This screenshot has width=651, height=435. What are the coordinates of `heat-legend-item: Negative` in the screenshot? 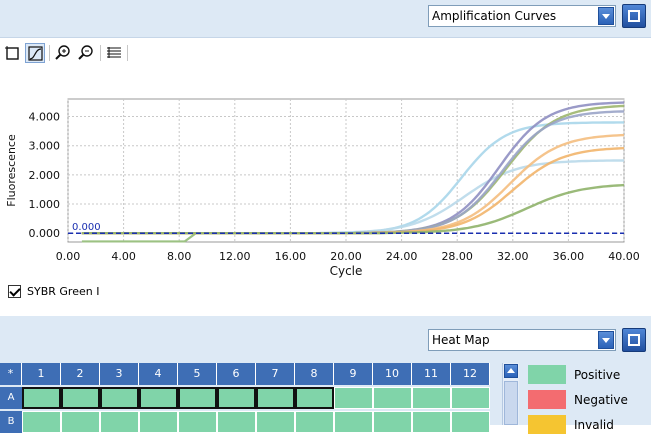 It's located at (589, 400).